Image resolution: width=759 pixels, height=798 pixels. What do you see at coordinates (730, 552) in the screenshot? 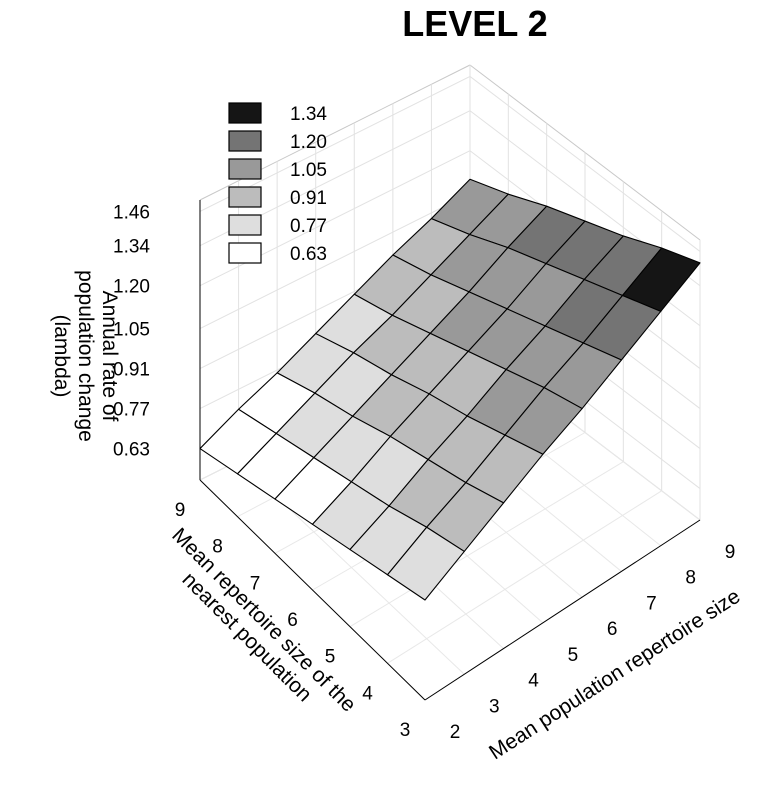
I see `x-tick-label: 9` at bounding box center [730, 552].